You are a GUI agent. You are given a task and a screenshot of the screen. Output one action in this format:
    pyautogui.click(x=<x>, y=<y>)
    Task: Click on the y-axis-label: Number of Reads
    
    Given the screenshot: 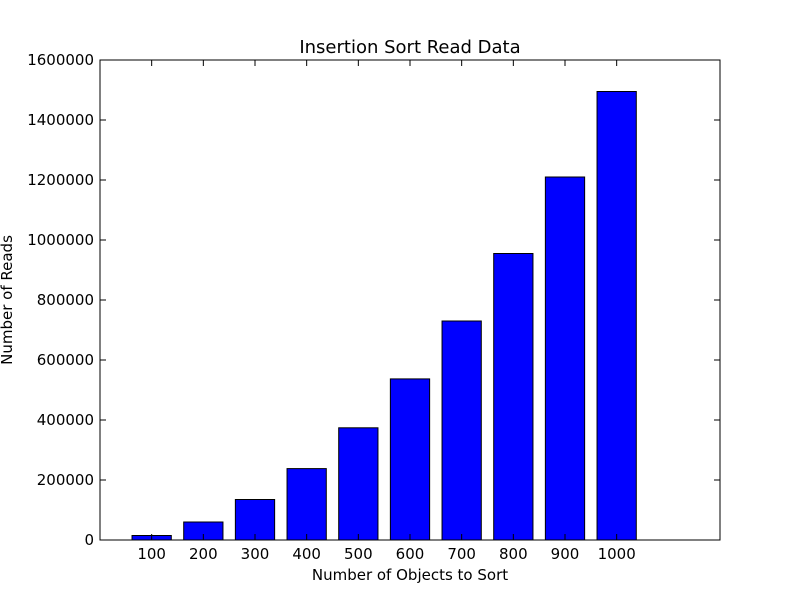 What is the action you would take?
    pyautogui.click(x=8, y=300)
    